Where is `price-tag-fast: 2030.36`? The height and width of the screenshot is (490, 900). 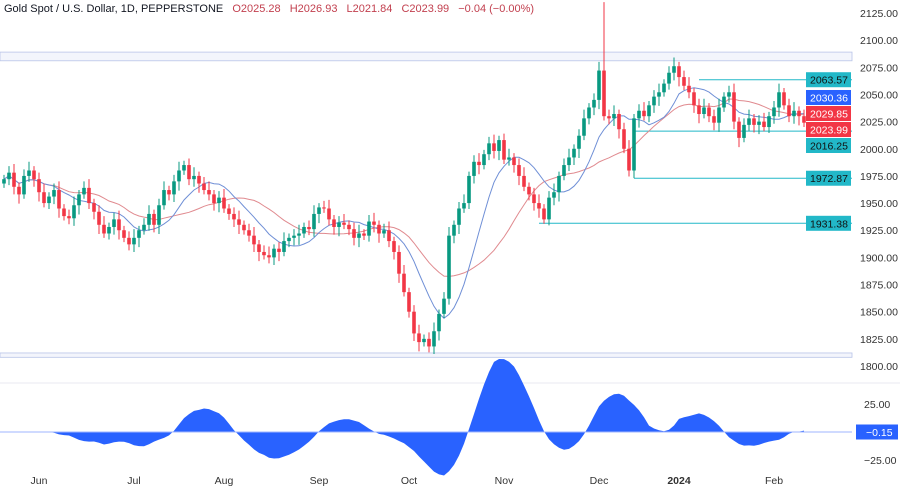
price-tag-fast: 2030.36 is located at coordinates (828, 97).